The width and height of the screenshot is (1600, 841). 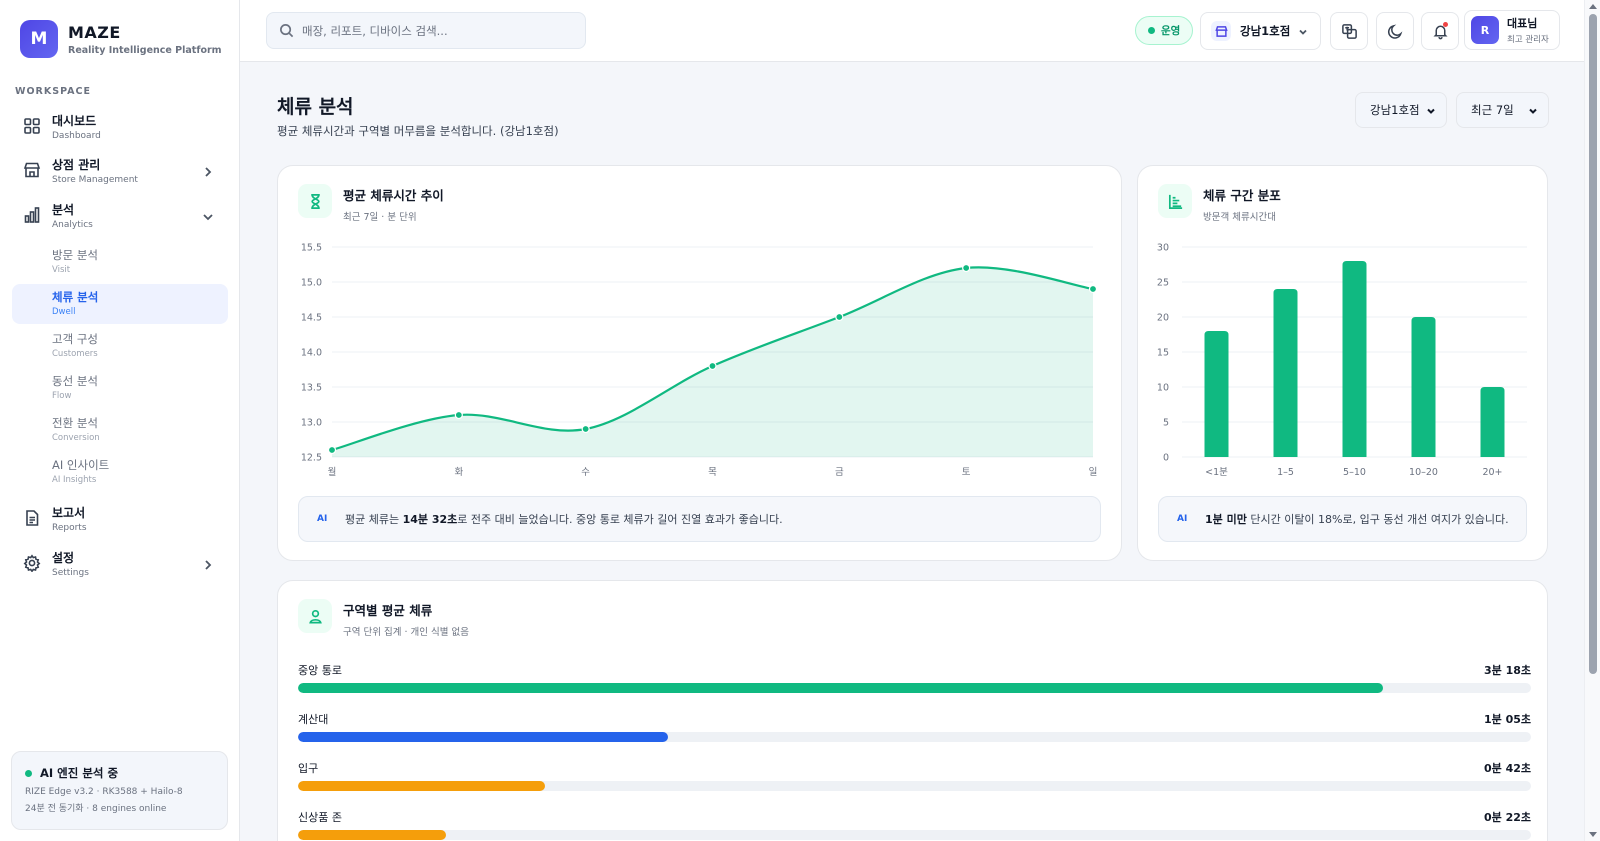 I want to click on zone-row: 입구 0분 42초, so click(x=914, y=775).